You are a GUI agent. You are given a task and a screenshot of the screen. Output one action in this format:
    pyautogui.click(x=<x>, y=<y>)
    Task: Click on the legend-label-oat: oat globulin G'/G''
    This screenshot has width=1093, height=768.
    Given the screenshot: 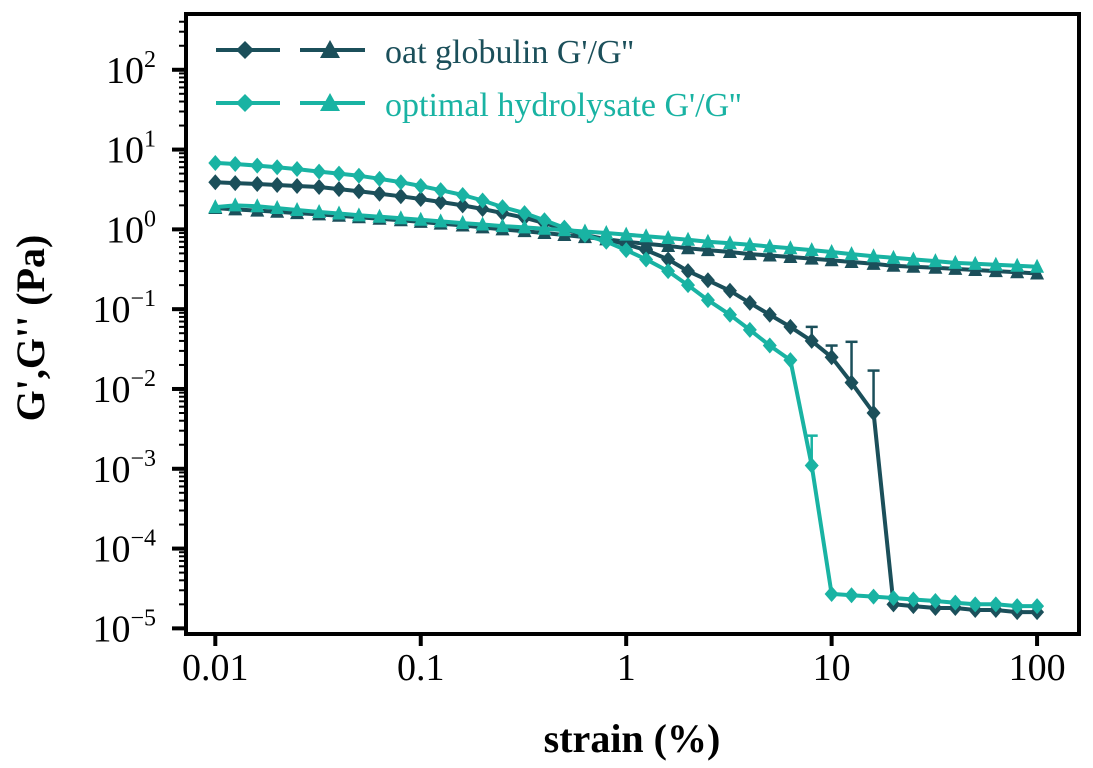 What is the action you would take?
    pyautogui.click(x=509, y=52)
    